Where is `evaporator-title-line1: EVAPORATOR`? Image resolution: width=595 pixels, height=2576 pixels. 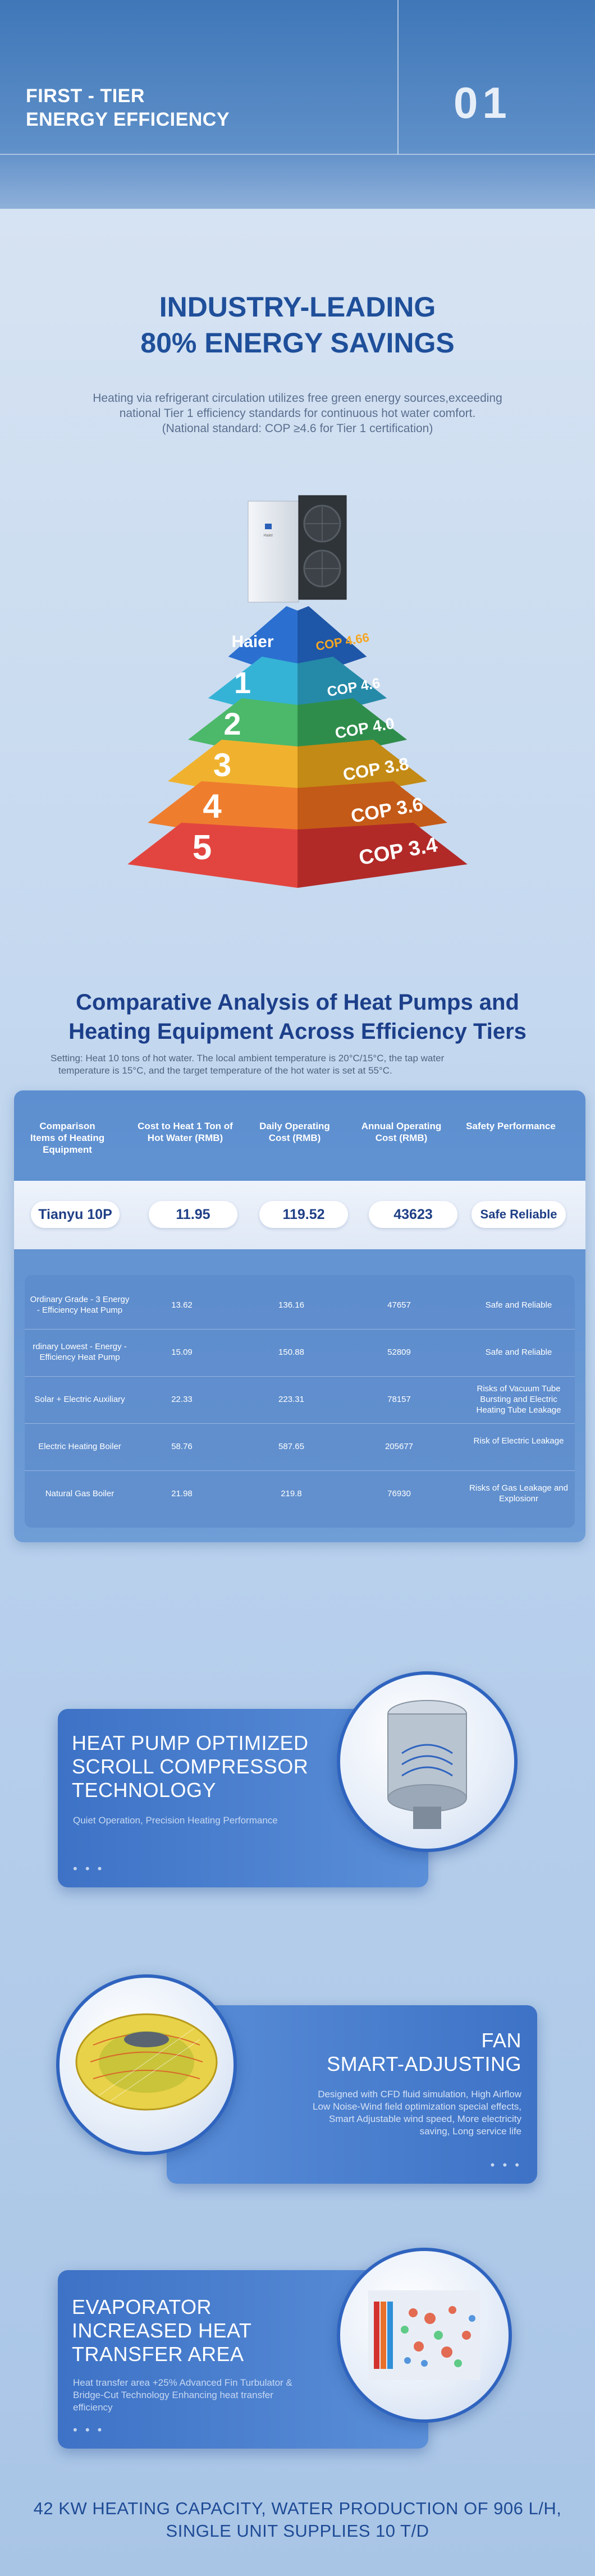 evaporator-title-line1: EVAPORATOR is located at coordinates (142, 2306).